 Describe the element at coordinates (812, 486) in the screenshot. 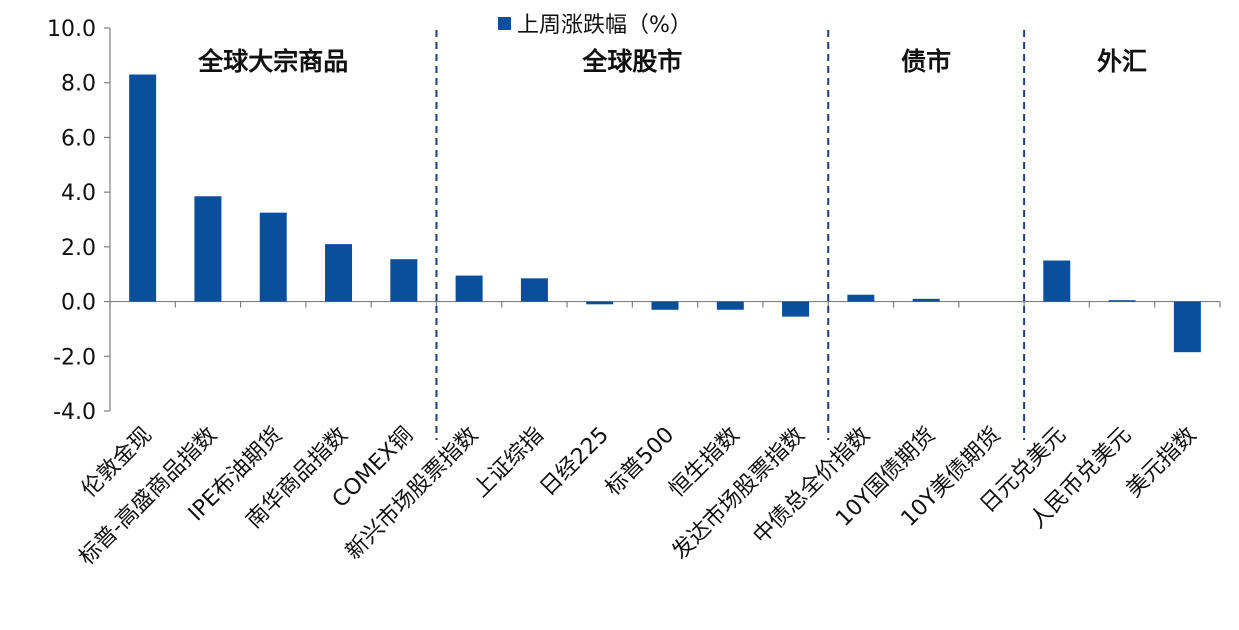

I see `x-tick-label: 中债总全价指数` at that location.